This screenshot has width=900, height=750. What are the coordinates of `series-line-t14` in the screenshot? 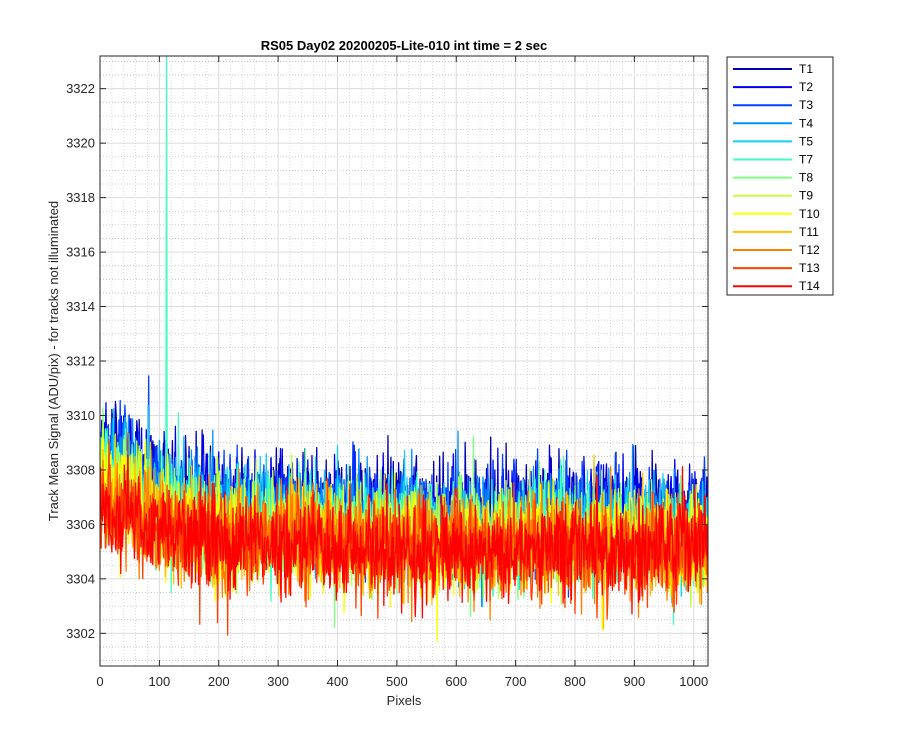 It's located at (404, 536).